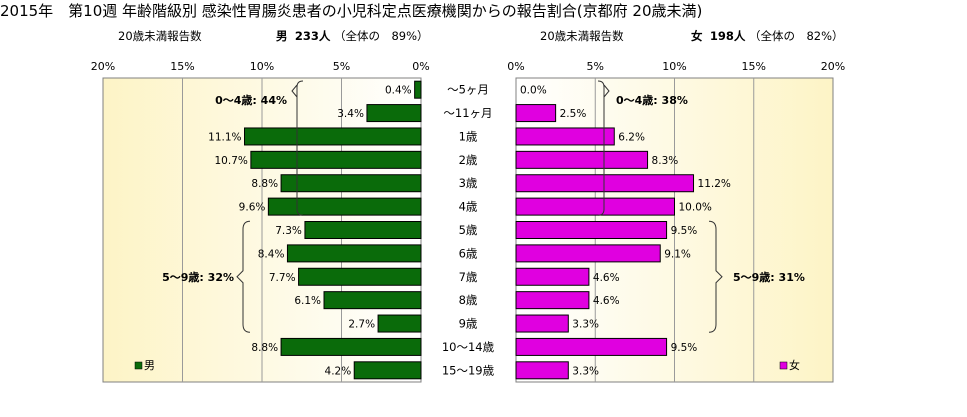 The image size is (967, 417). I want to click on male-value-label: 3.4%, so click(350, 114).